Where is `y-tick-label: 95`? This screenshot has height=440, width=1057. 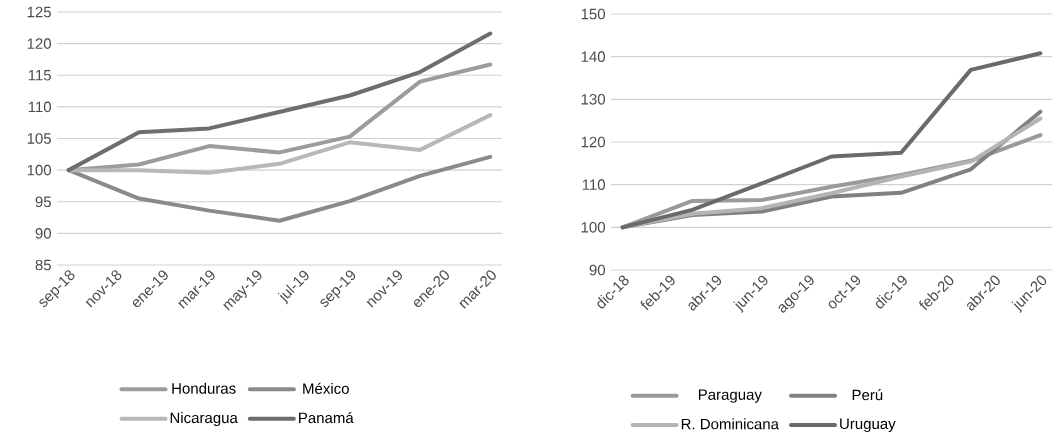 y-tick-label: 95 is located at coordinates (43, 202).